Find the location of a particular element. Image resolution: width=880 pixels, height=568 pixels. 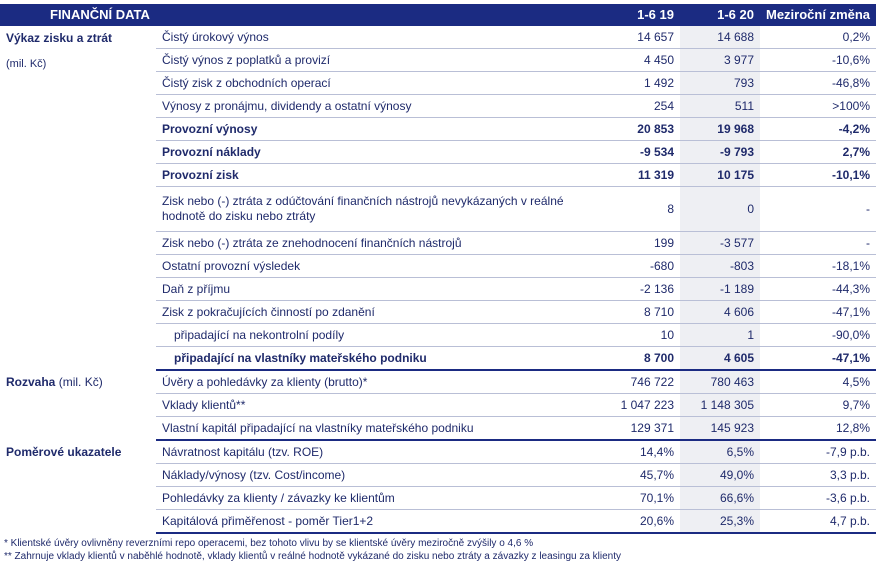

value-1-6-19: 199 is located at coordinates (628, 243).